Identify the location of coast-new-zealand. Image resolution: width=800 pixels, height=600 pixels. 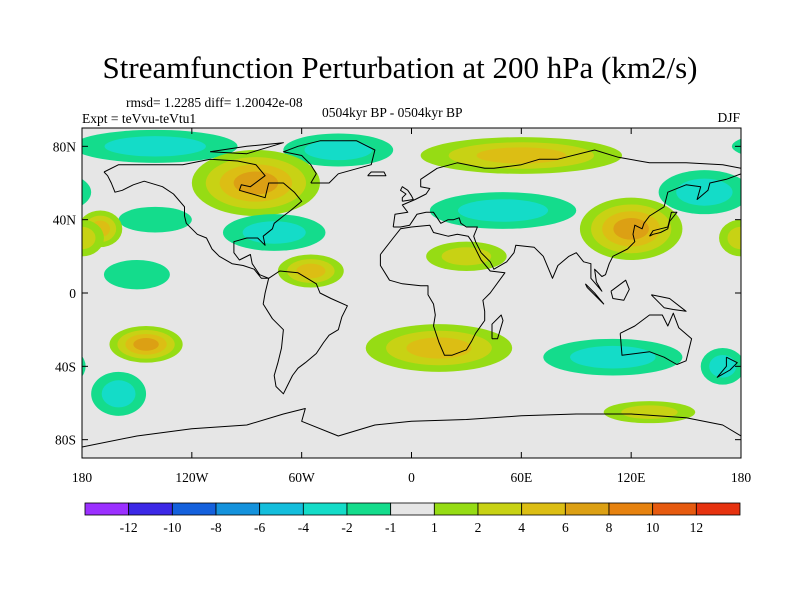
(727, 367).